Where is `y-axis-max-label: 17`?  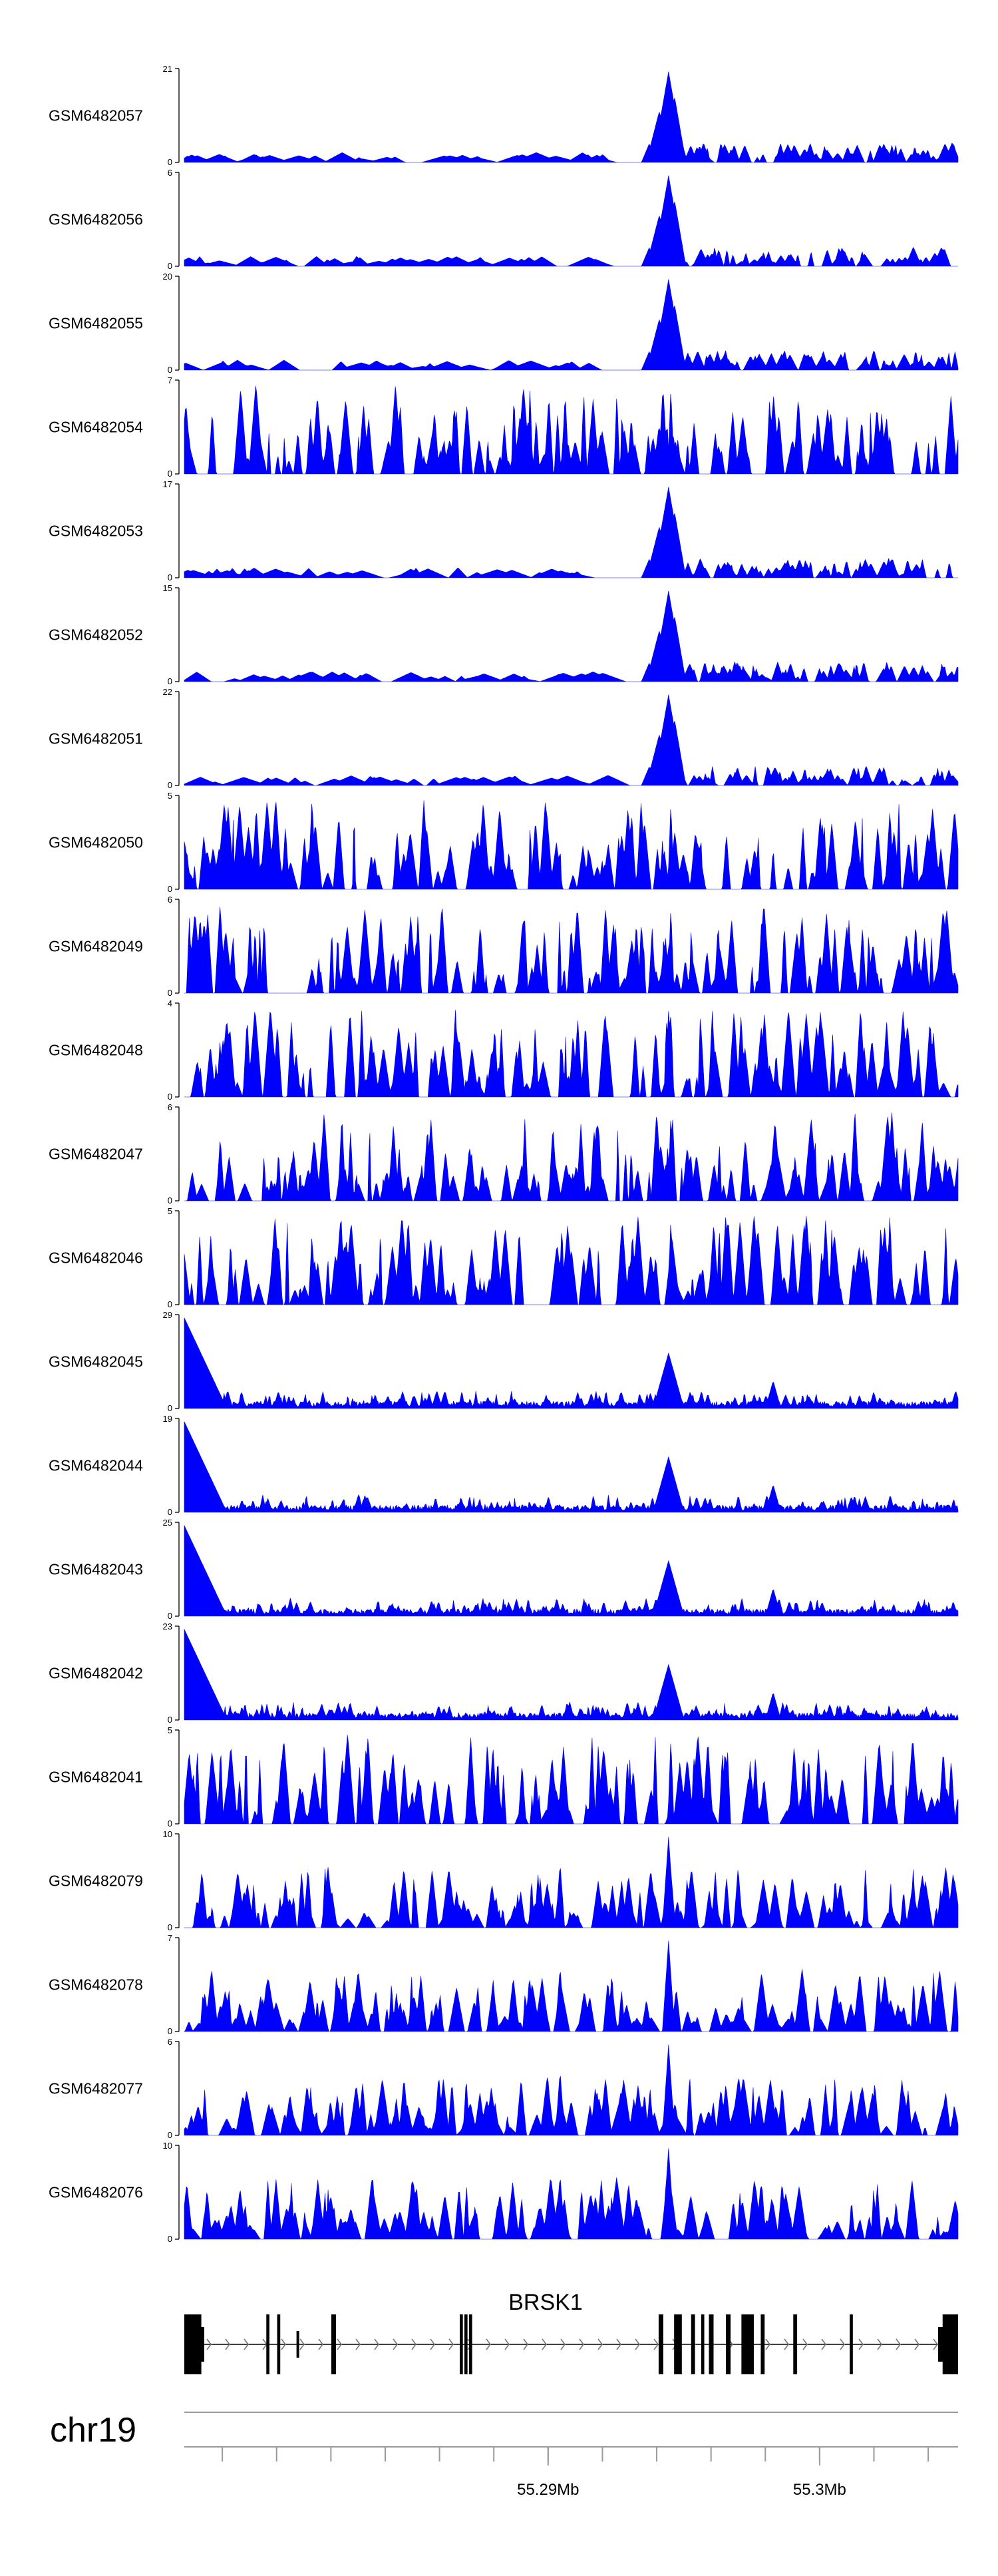
y-axis-max-label: 17 is located at coordinates (167, 484).